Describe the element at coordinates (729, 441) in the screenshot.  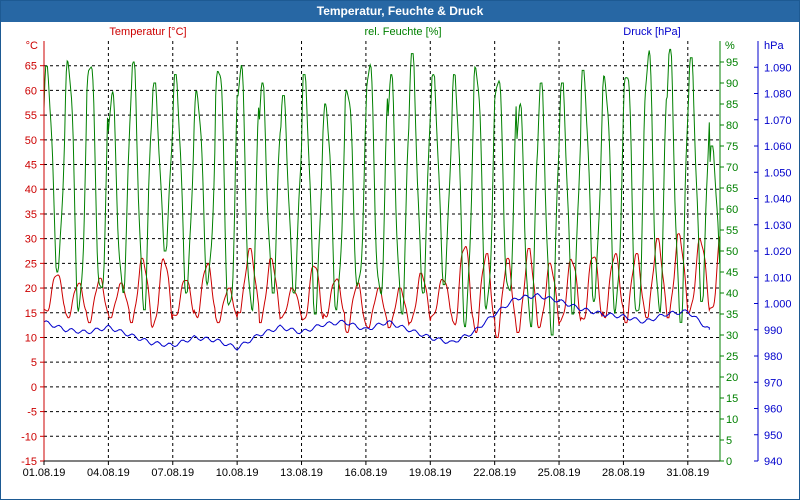
I see `humidity-tick-label: 5` at that location.